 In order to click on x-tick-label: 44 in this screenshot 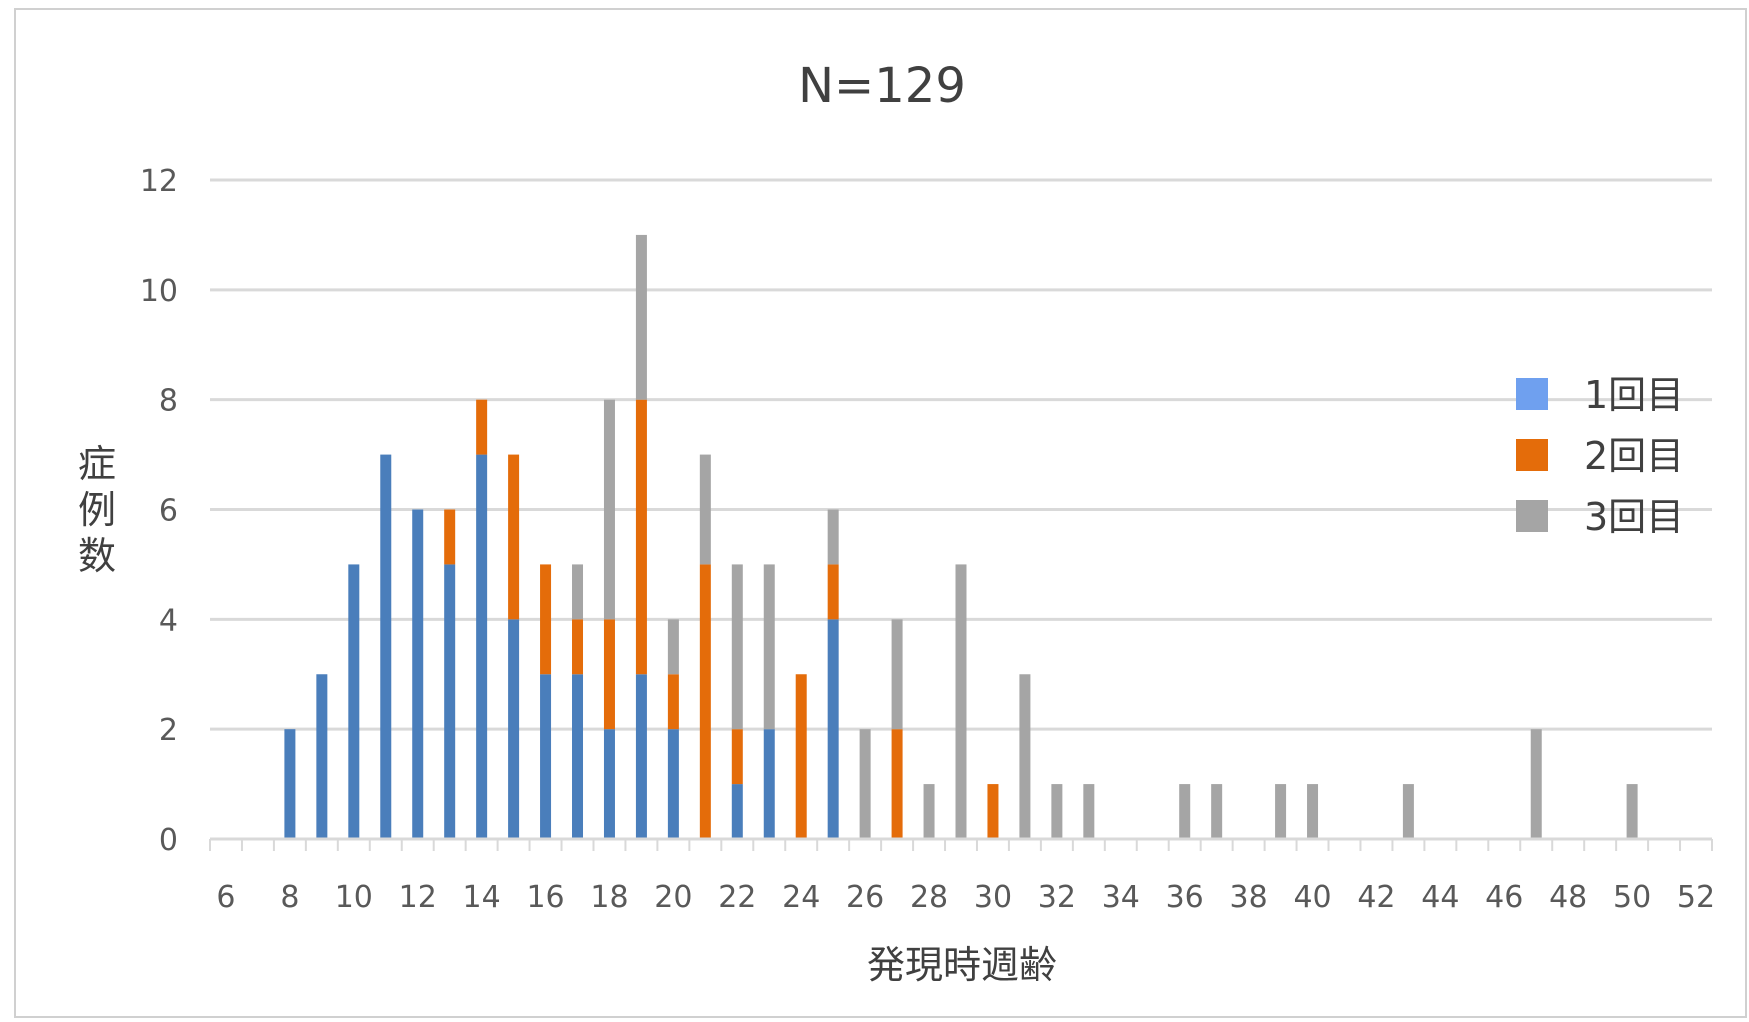, I will do `click(1440, 897)`.